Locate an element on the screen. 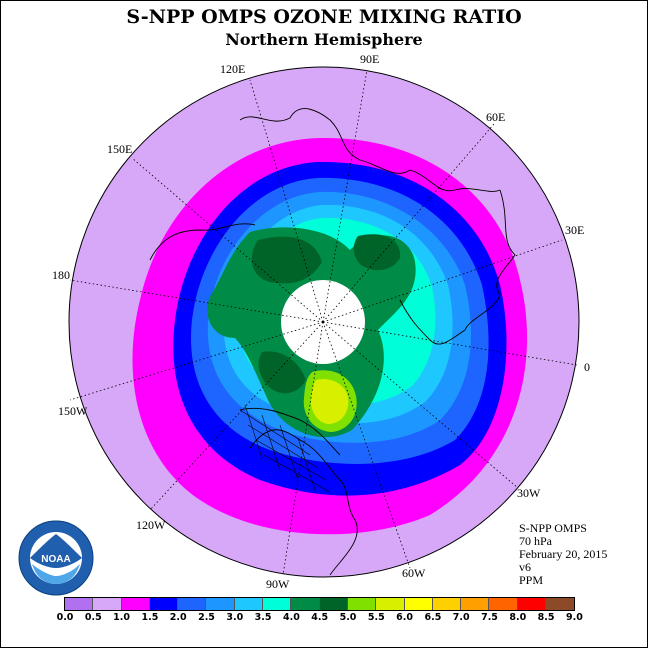  noaa-logo-icon: NOAA is located at coordinates (56, 558).